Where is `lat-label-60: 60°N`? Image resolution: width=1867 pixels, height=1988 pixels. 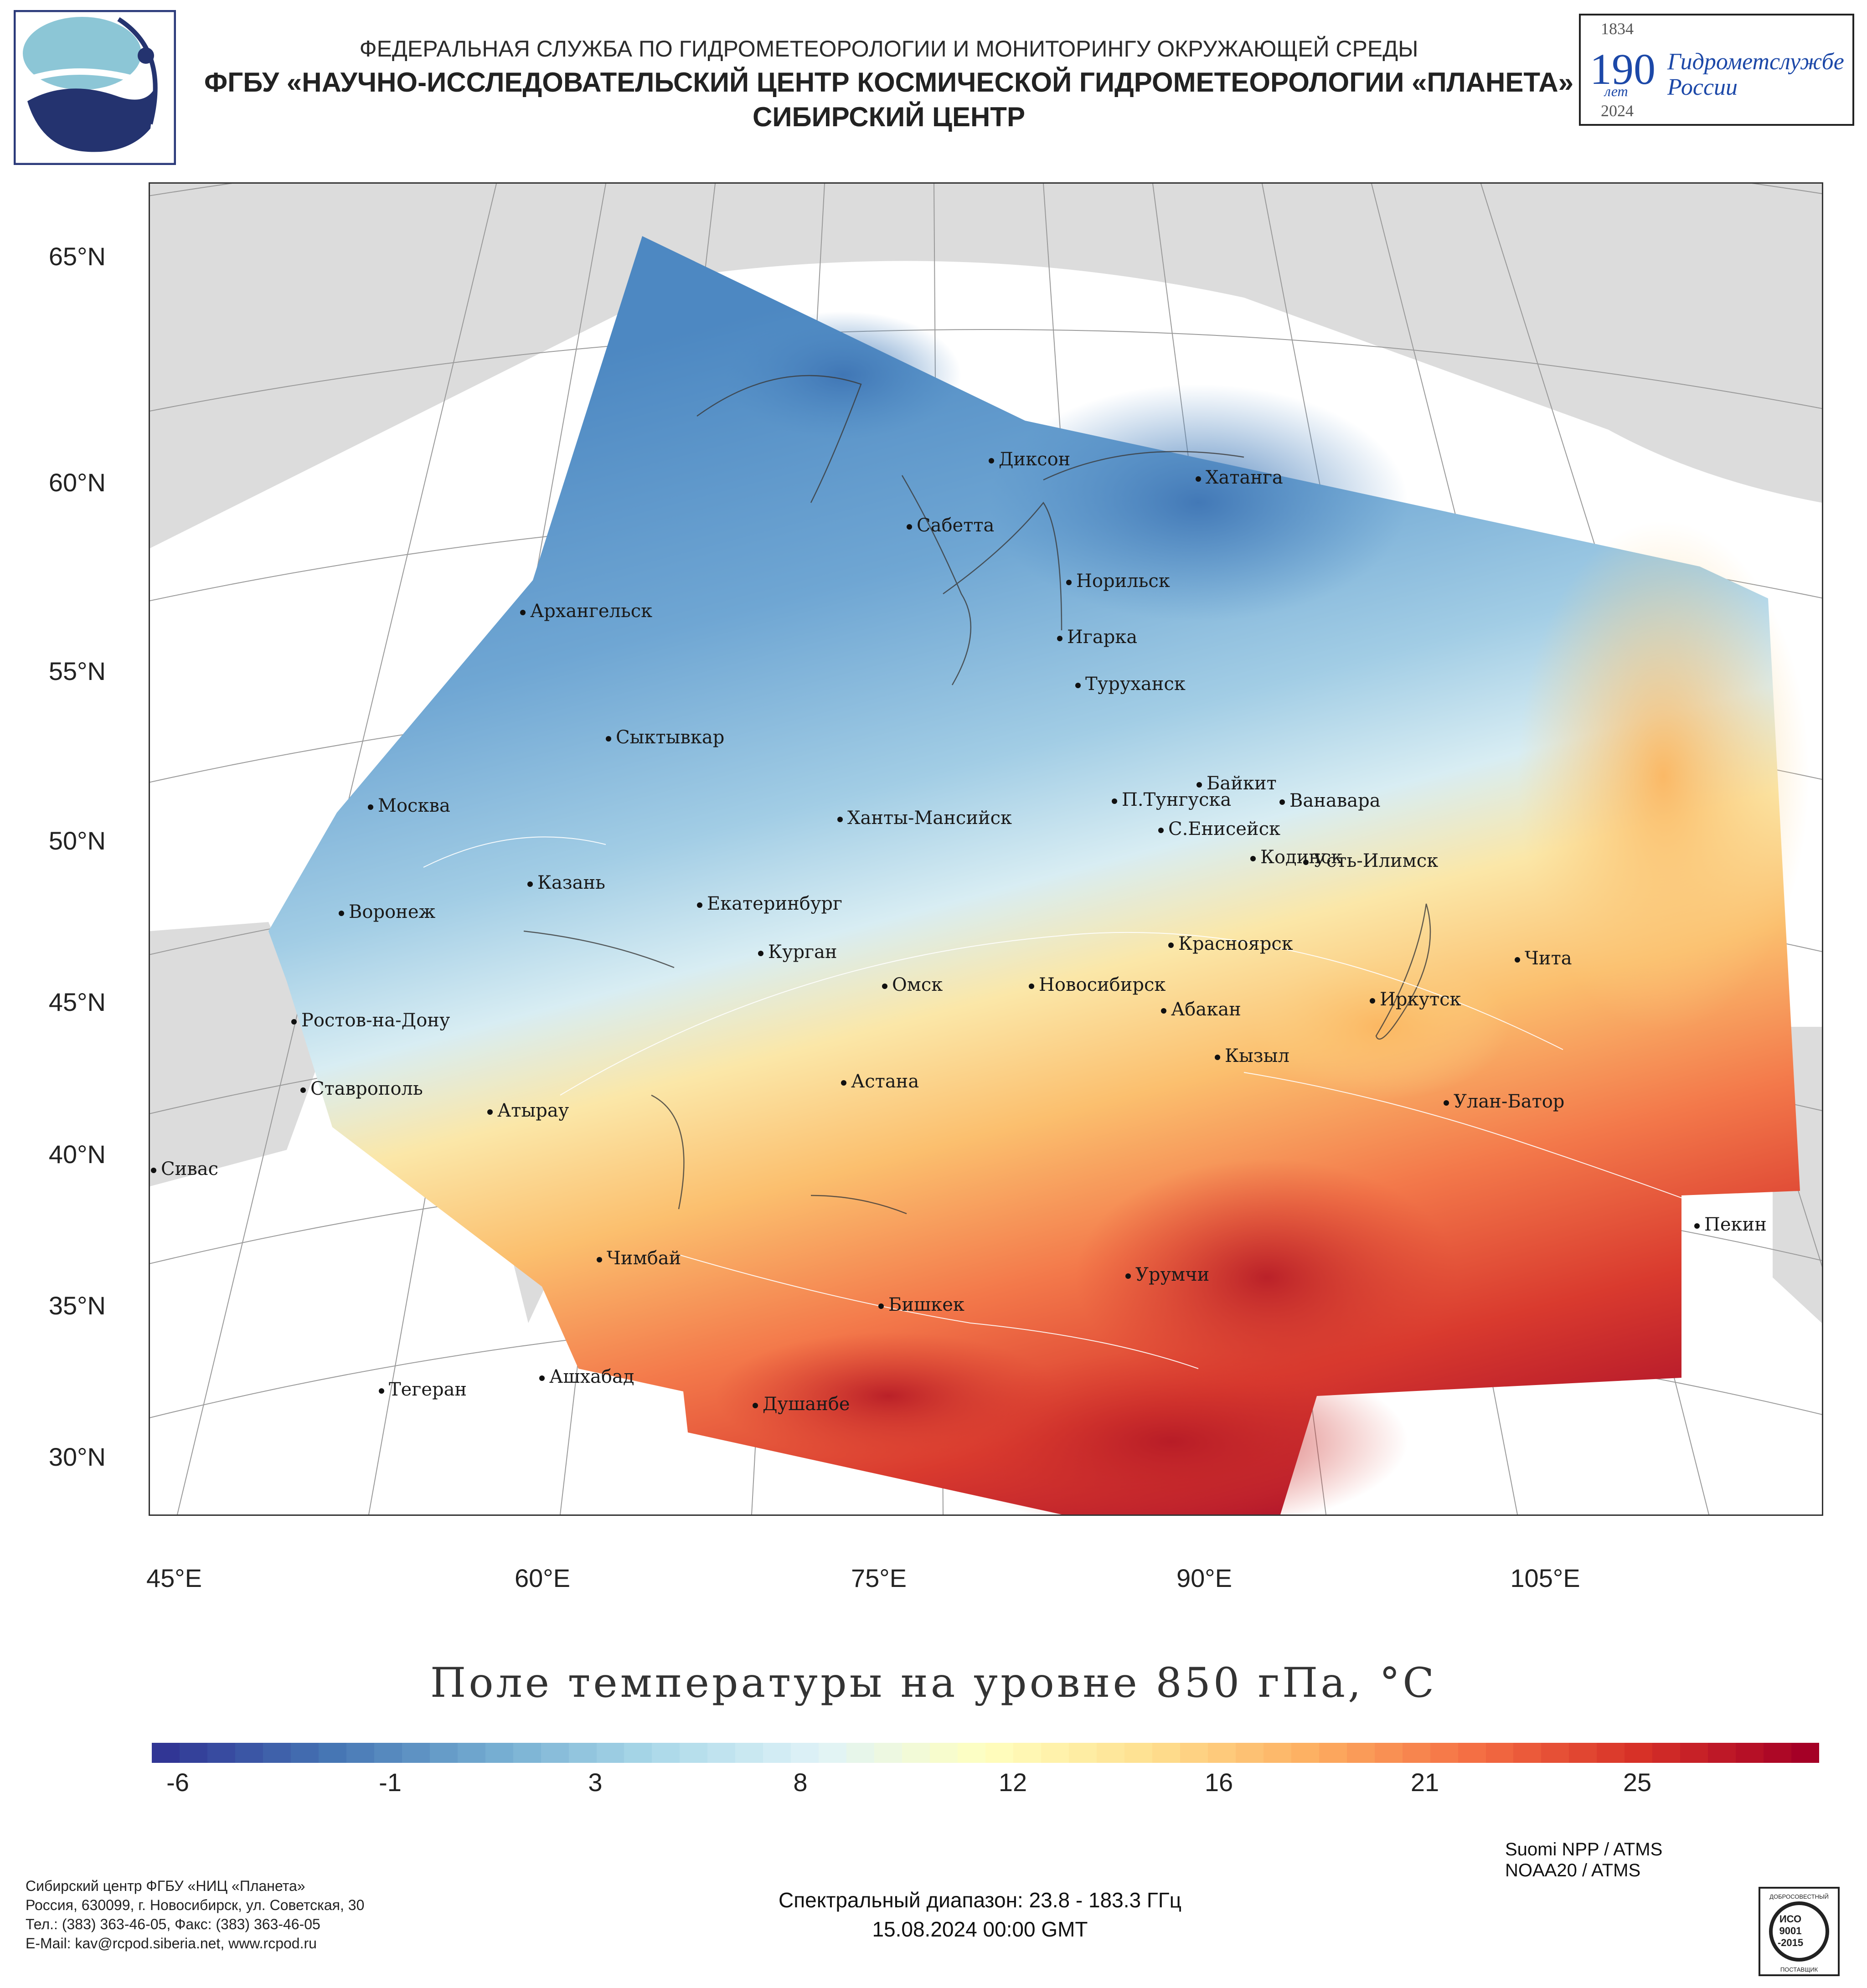
lat-label-60: 60°N is located at coordinates (77, 482).